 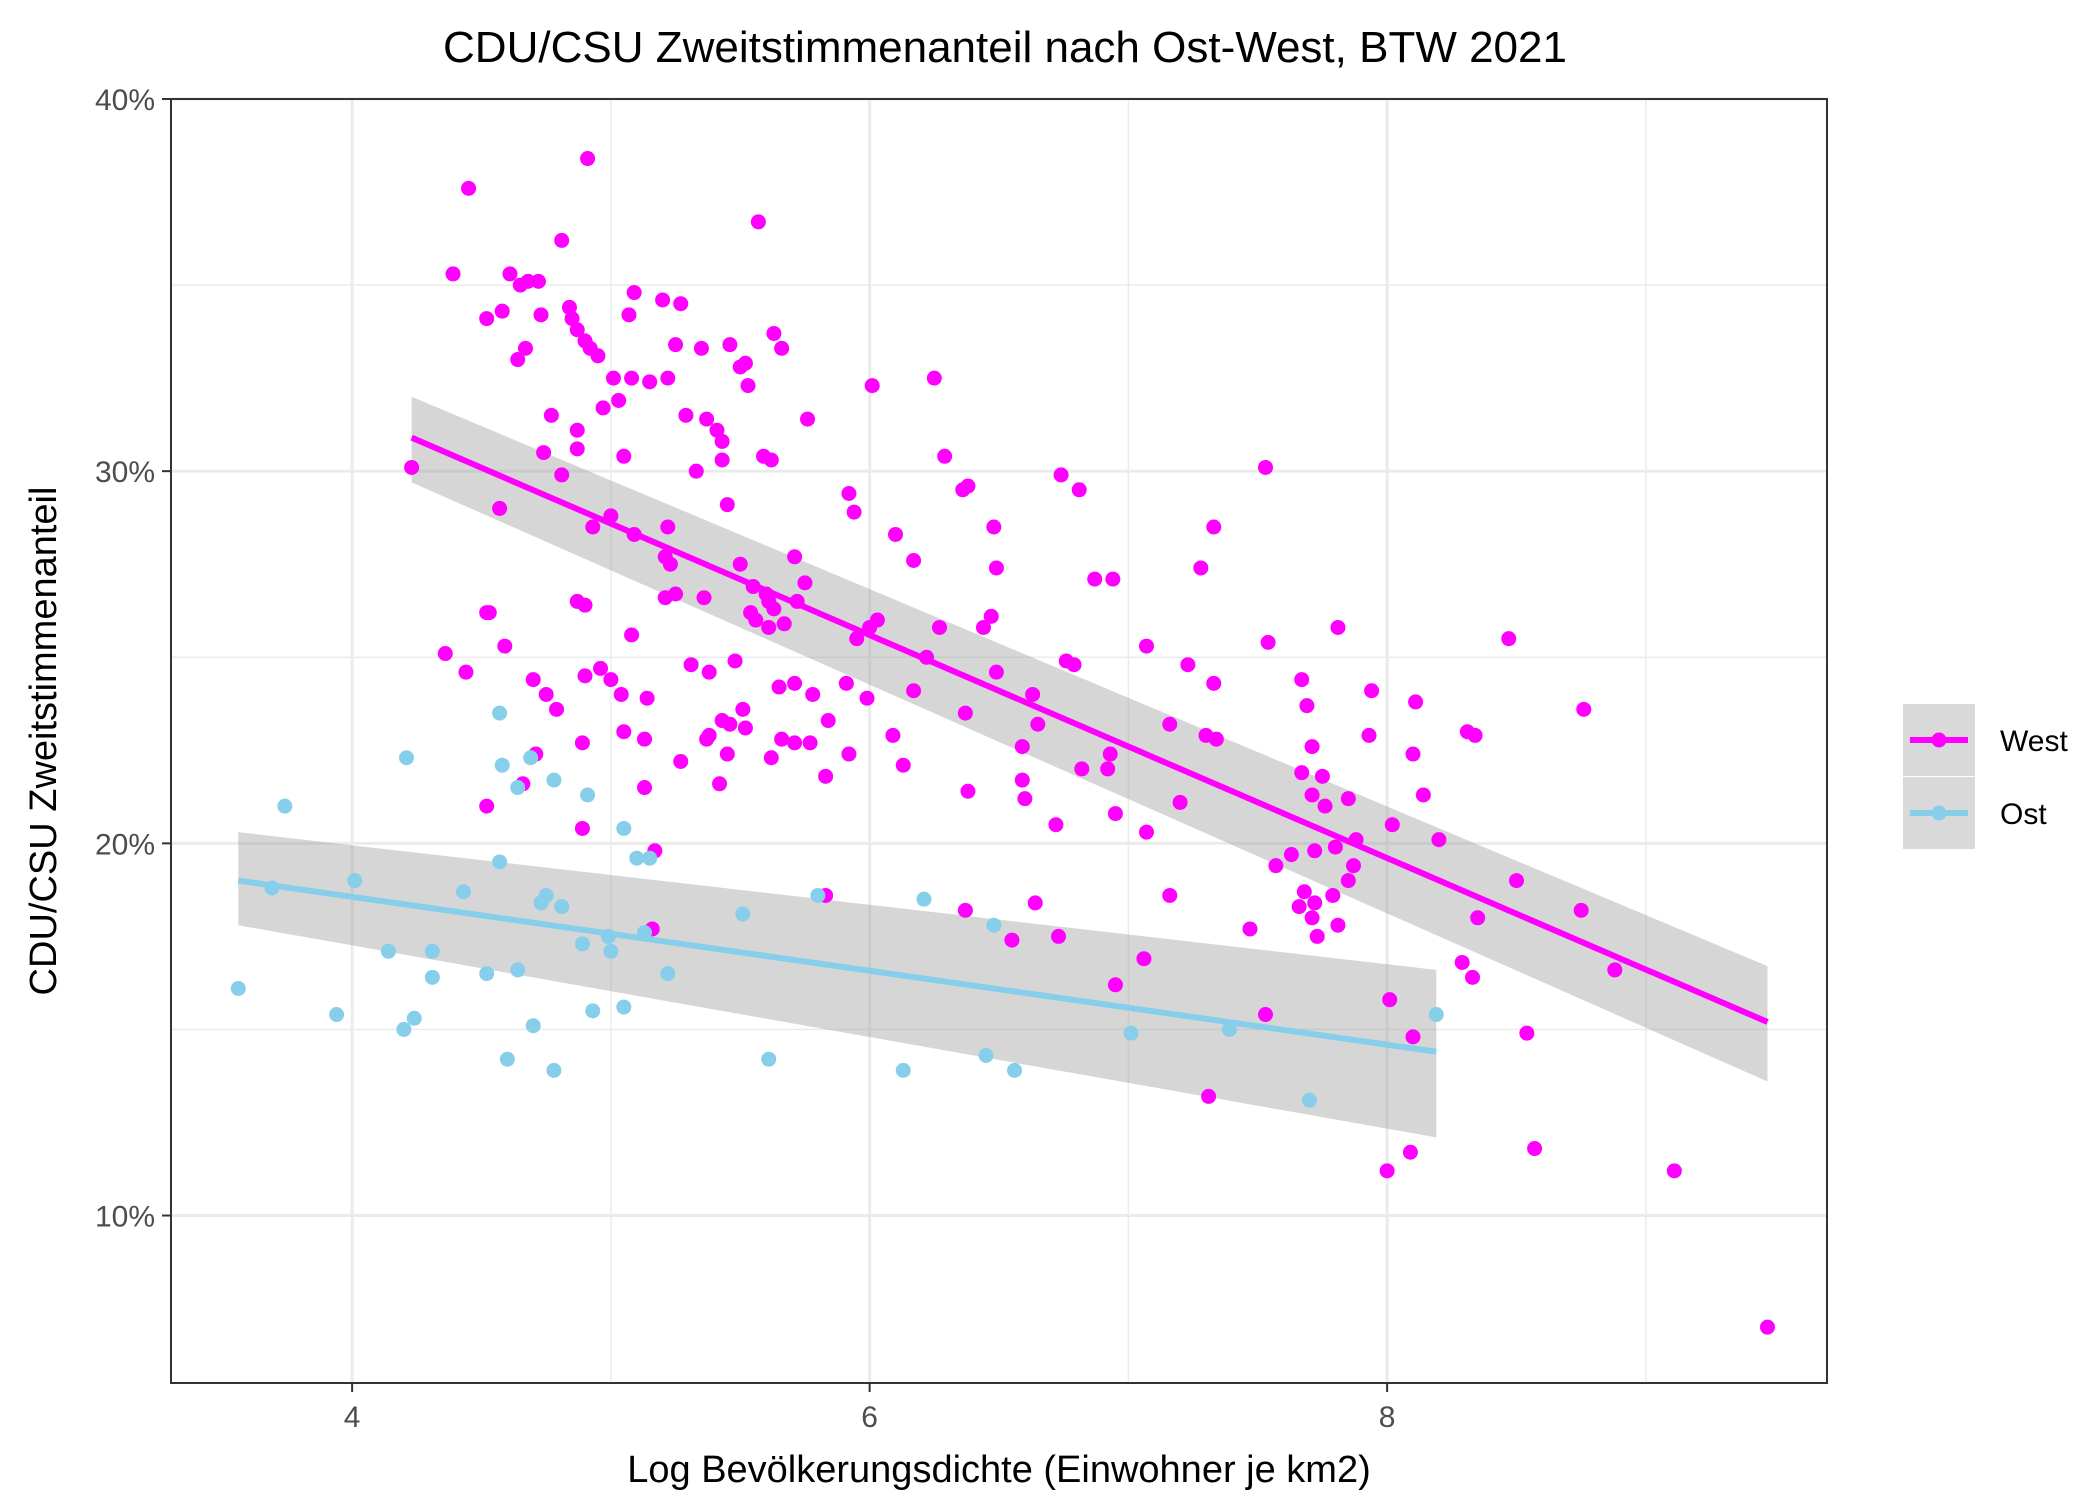 I want to click on y-axis-title: CDU/CSU Zweitstimmenanteil, so click(x=44, y=741).